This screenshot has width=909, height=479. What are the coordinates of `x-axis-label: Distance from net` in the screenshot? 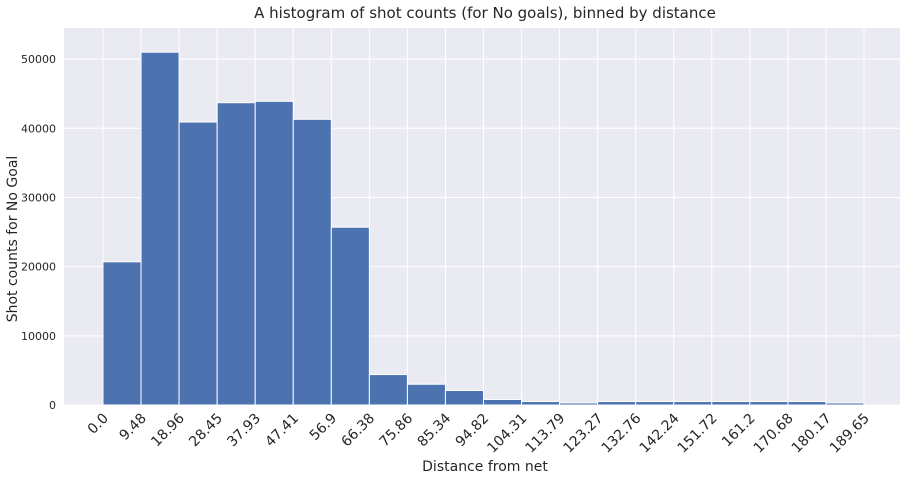 It's located at (485, 467).